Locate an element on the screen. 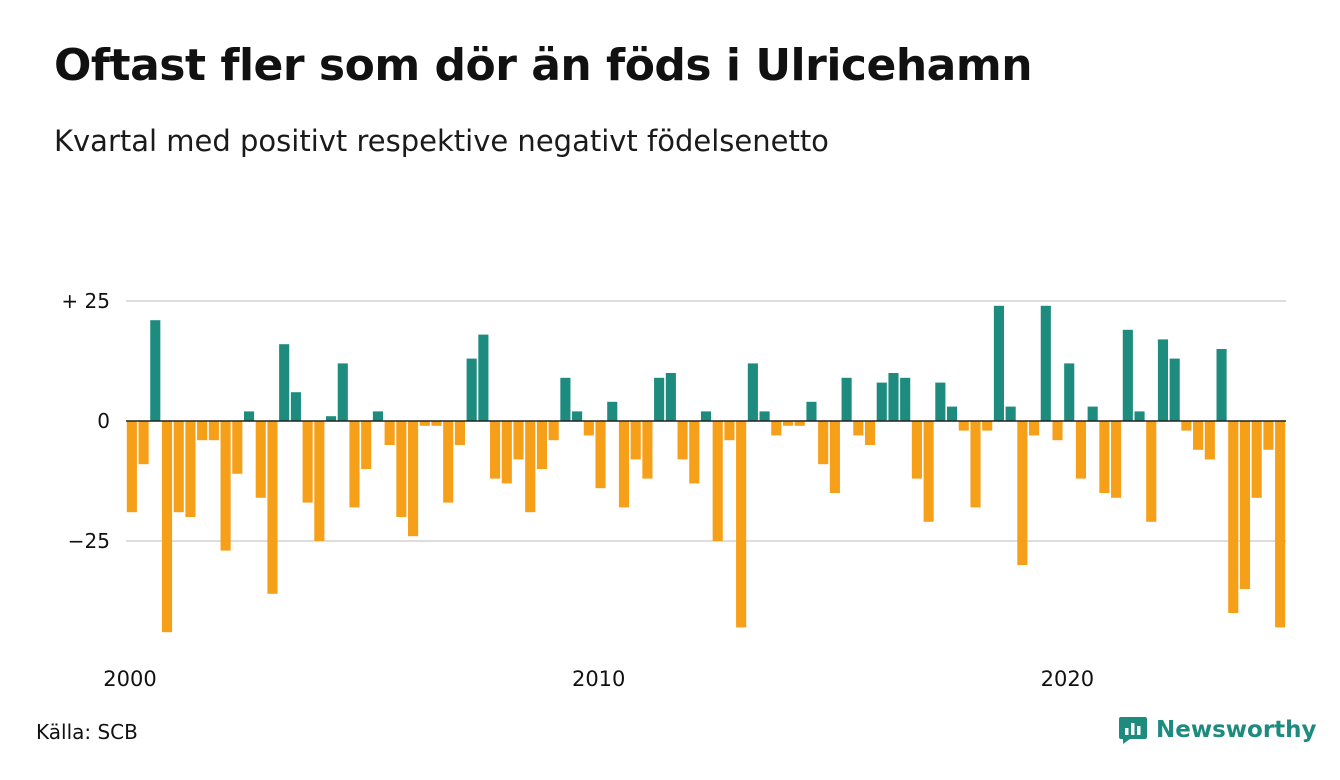 The width and height of the screenshot is (1340, 780). source-note: Källa: SCB is located at coordinates (87, 732).